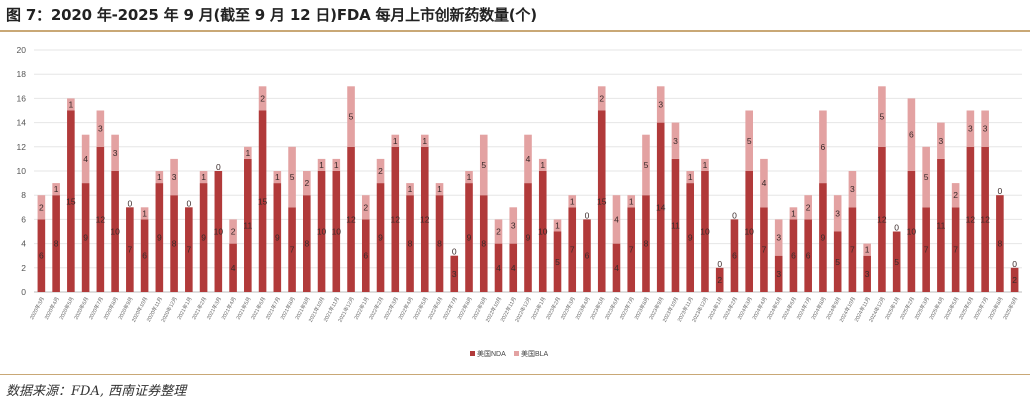 This screenshot has height=405, width=1032. I want to click on data-label-bla: 5, so click(926, 177).